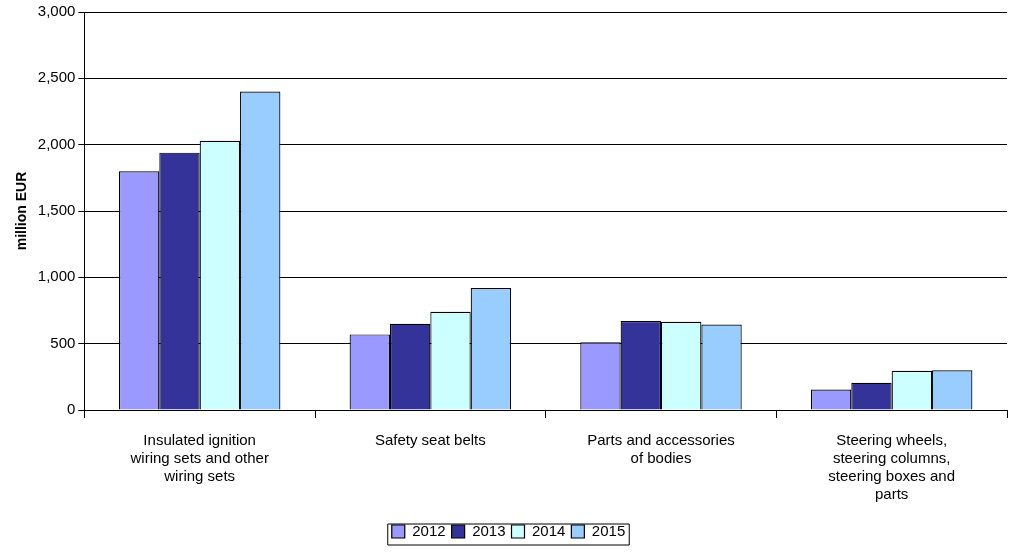 This screenshot has width=1032, height=553. Describe the element at coordinates (489, 530) in the screenshot. I see `legend-label: 2013` at that location.